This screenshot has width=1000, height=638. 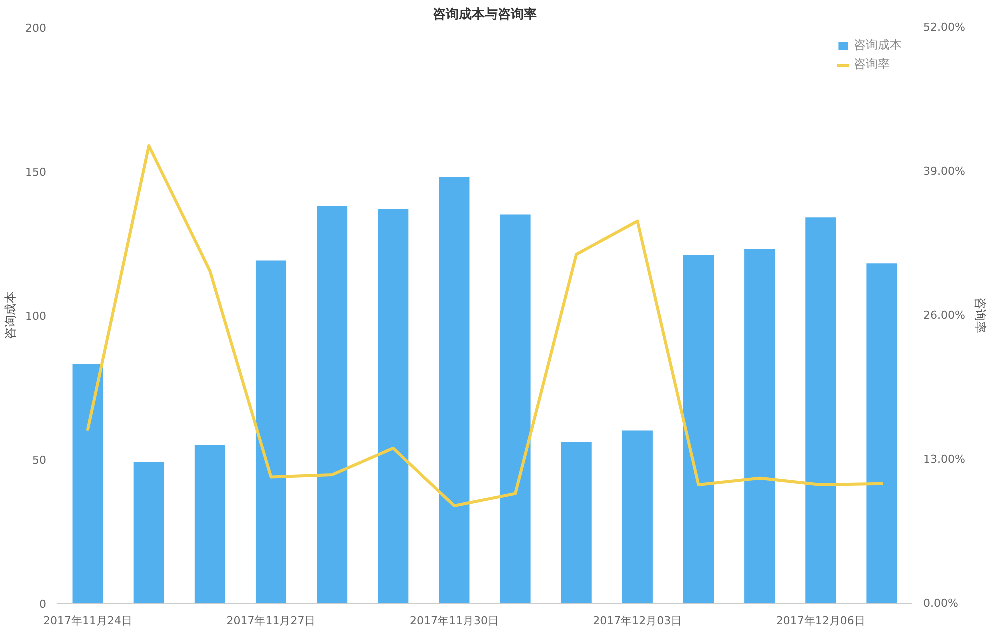 I want to click on y-tick-label: 150, so click(x=36, y=172).